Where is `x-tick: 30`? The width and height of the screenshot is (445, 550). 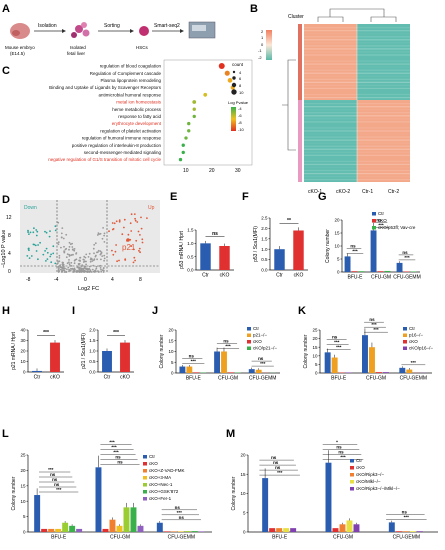 x-tick: 30 is located at coordinates (238, 171).